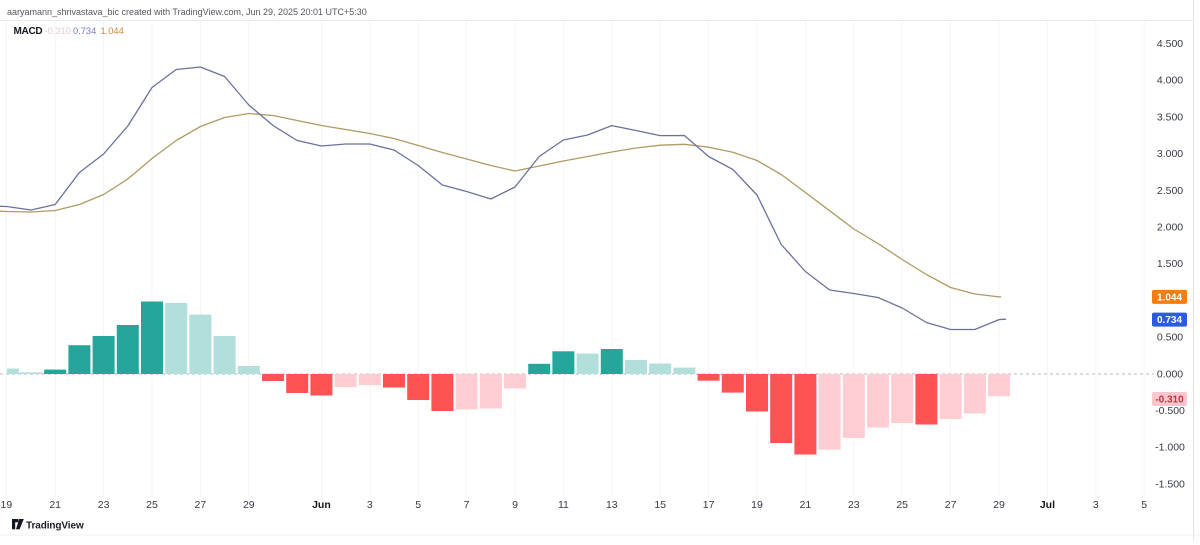  Describe the element at coordinates (1170, 117) in the screenshot. I see `svg-text: 3.500` at that location.